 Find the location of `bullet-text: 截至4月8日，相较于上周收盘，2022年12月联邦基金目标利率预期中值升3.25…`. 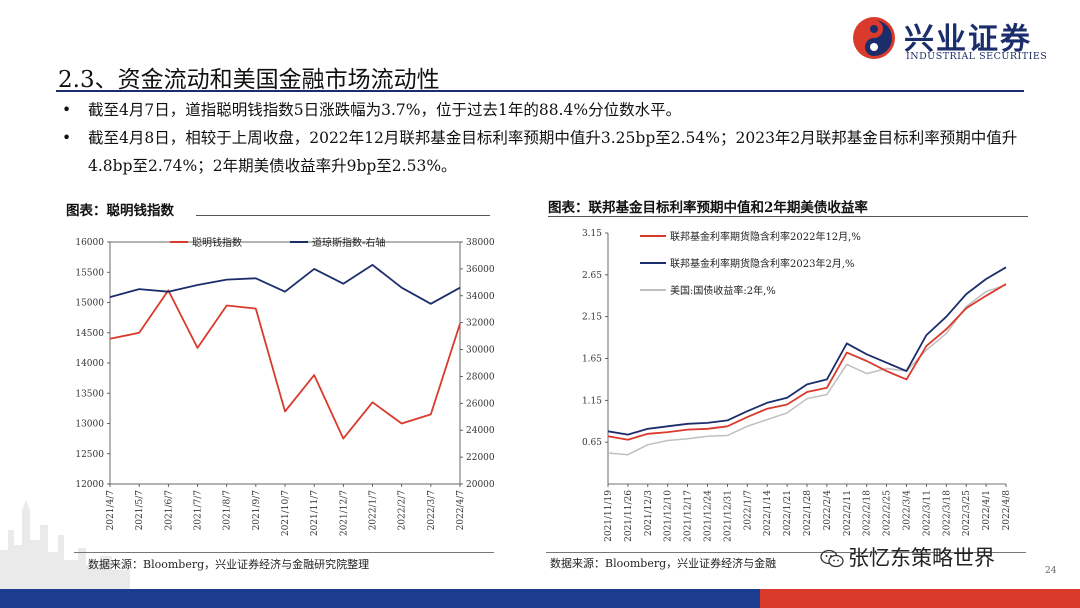

bullet-text: 截至4月8日，相较于上周收盘，2022年12月联邦基金目标利率预期中值升3.25… is located at coordinates (553, 152).